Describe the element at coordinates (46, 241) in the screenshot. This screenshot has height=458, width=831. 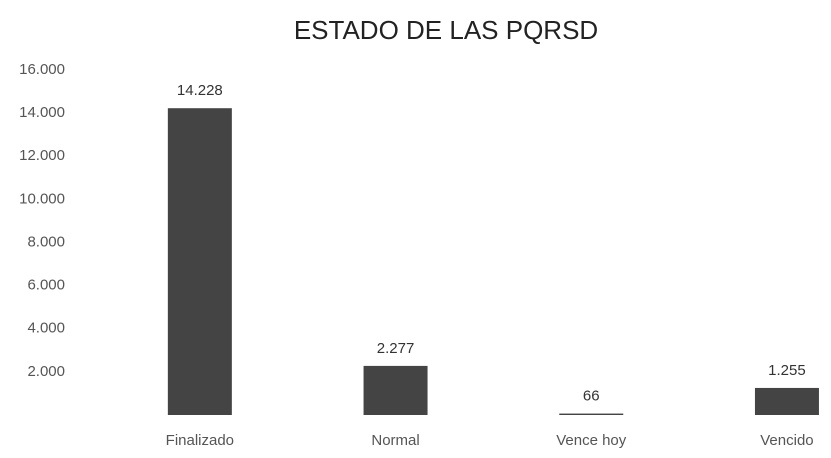
I see `y-tick-label: 8.000` at that location.